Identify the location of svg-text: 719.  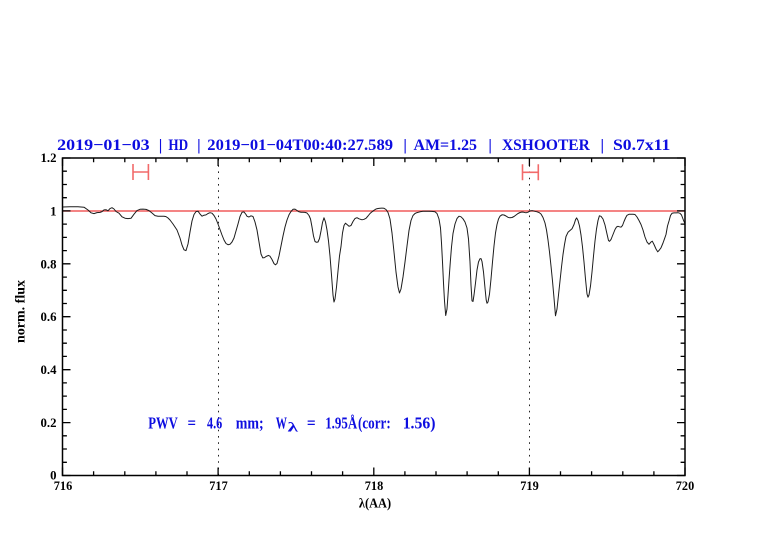
(529, 486).